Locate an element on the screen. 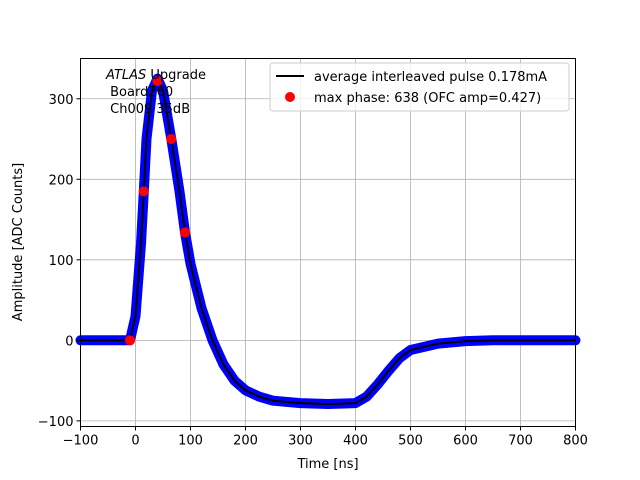 The image size is (640, 480). x-tick-label: 700 is located at coordinates (520, 441).